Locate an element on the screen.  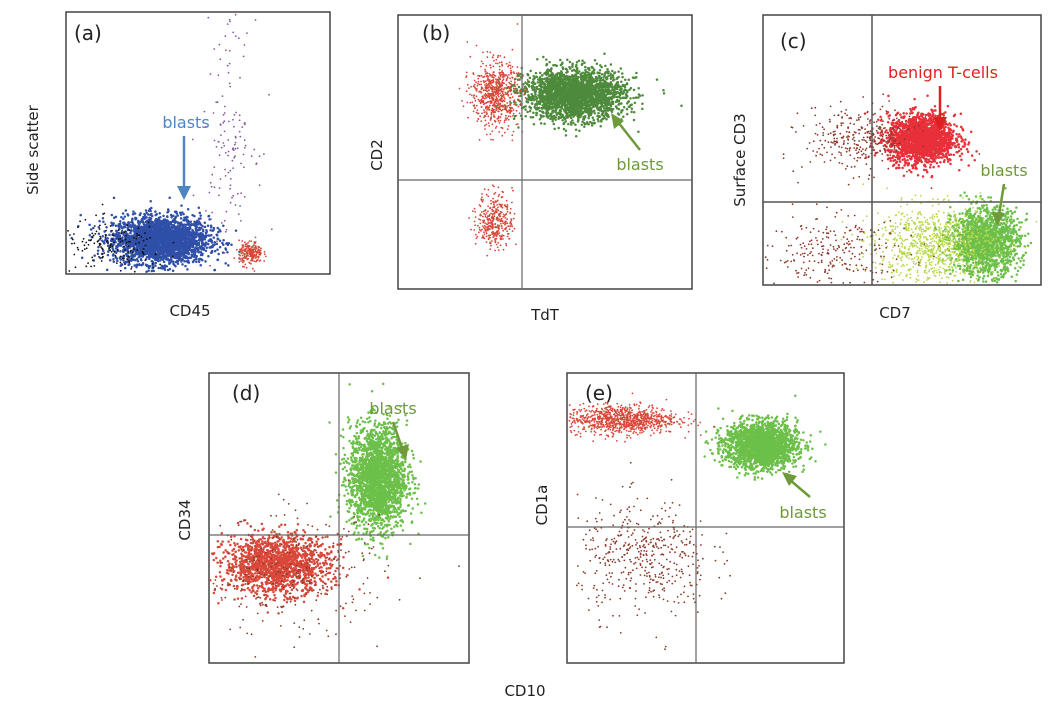
population-blasts is located at coordinates (589, 95).